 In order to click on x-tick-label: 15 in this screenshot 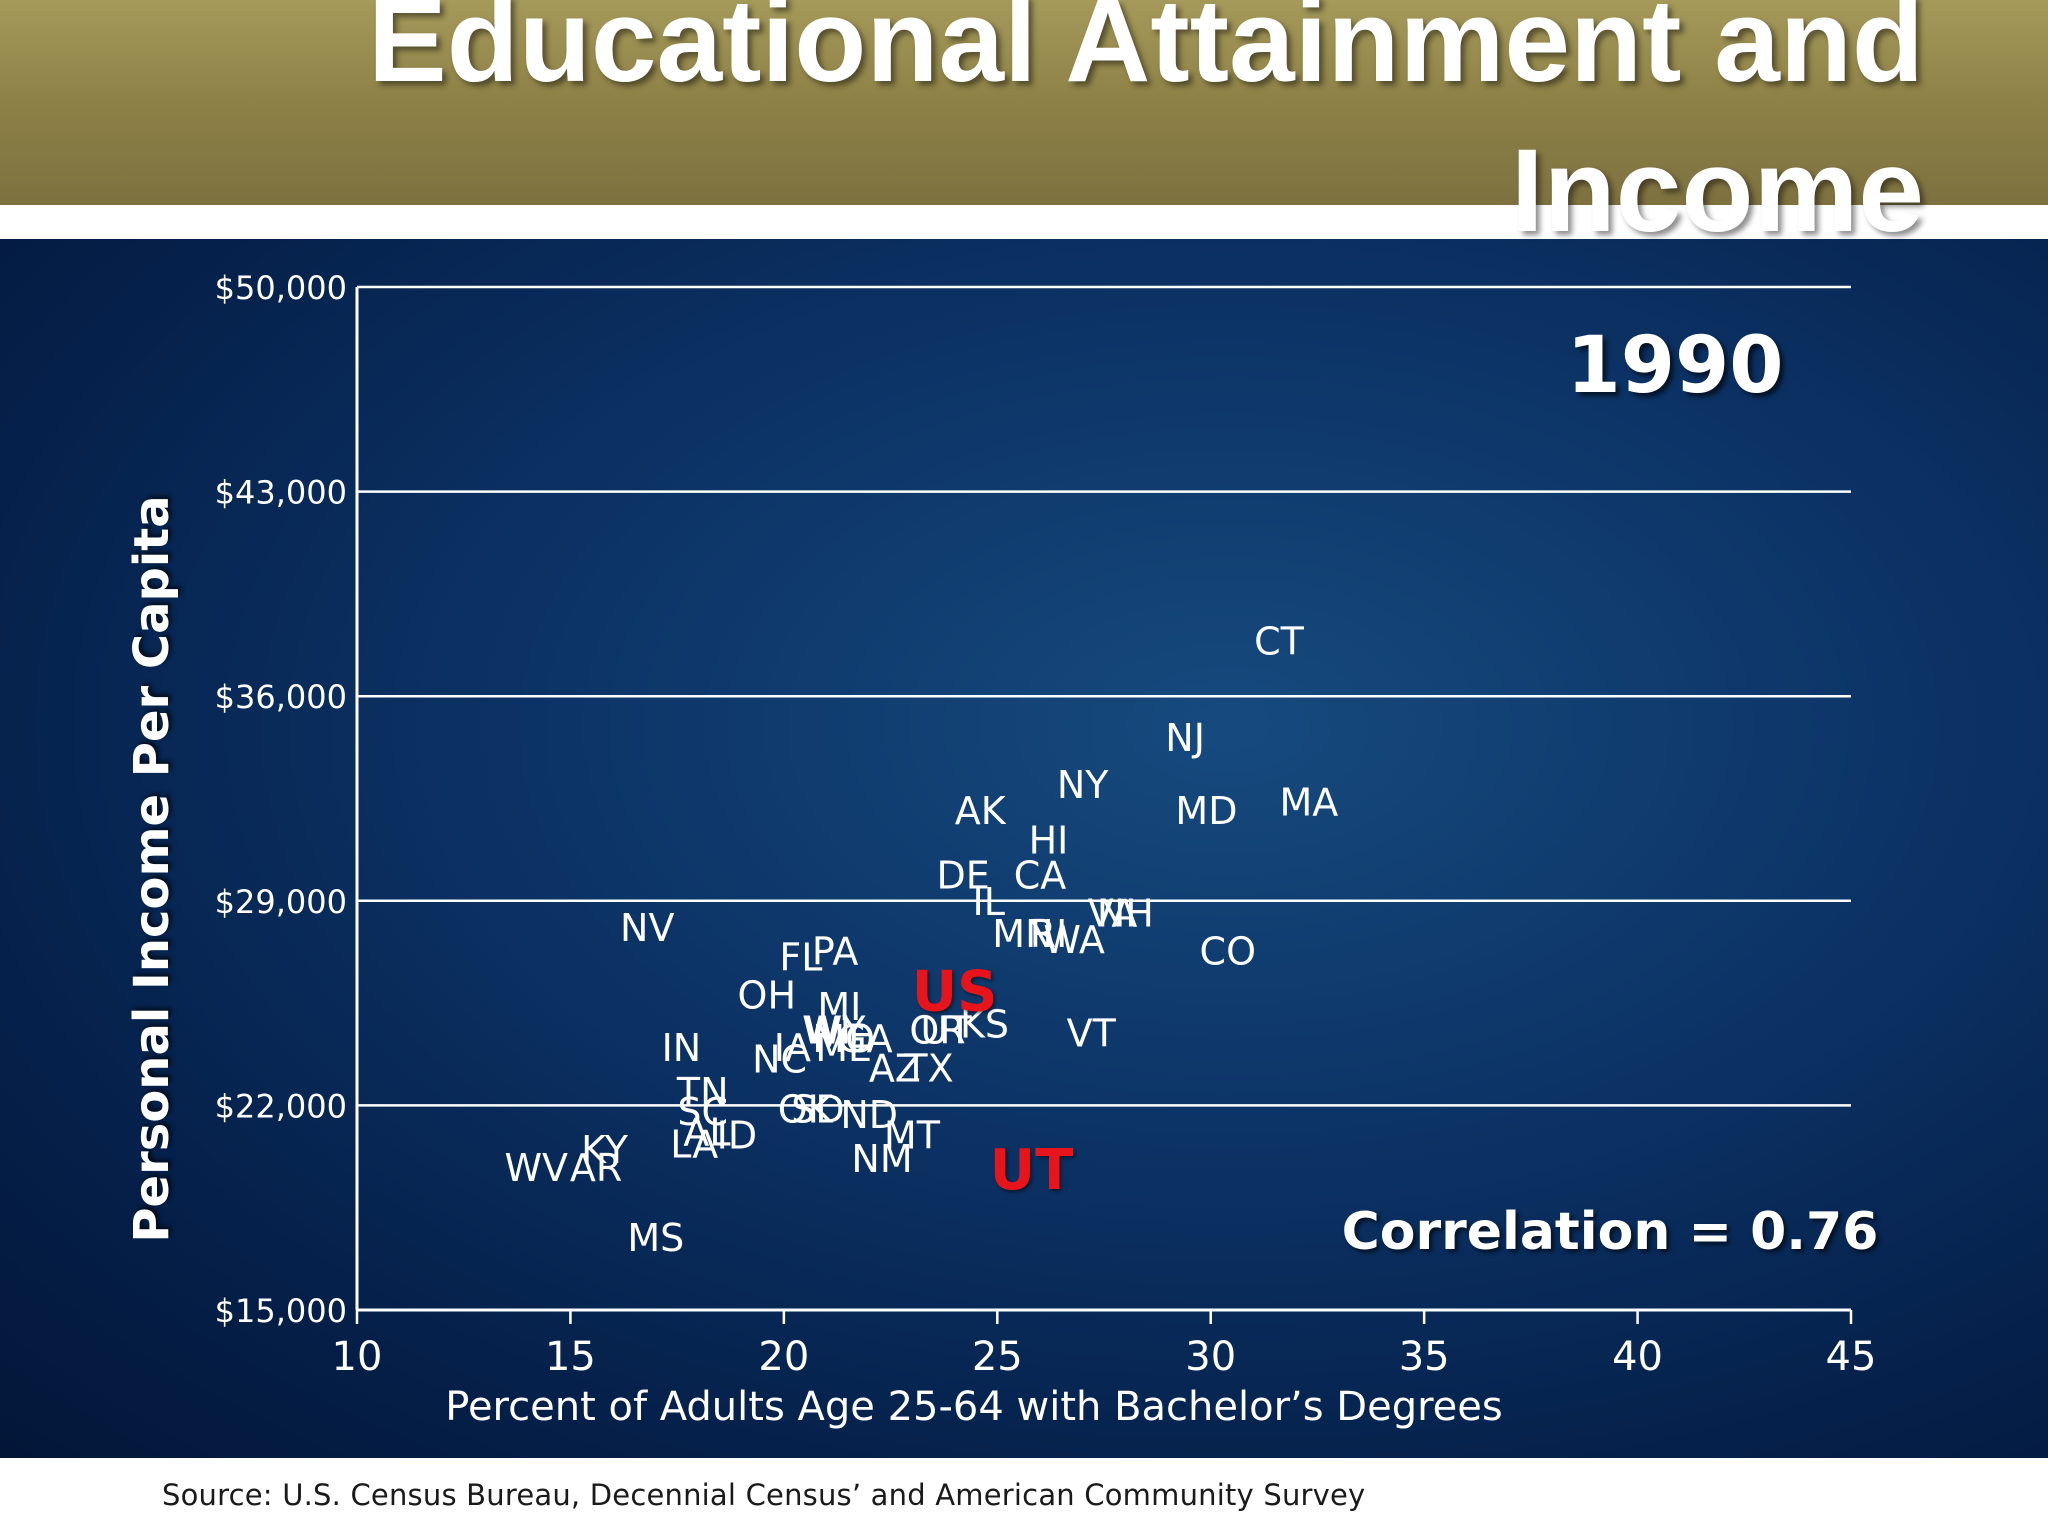, I will do `click(570, 1357)`.